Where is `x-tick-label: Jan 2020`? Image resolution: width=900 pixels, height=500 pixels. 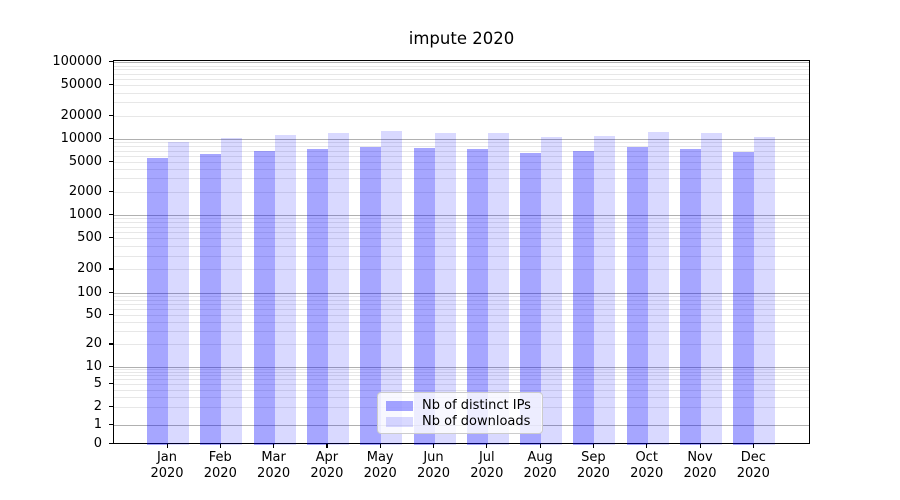 x-tick-label: Jan 2020 is located at coordinates (167, 465).